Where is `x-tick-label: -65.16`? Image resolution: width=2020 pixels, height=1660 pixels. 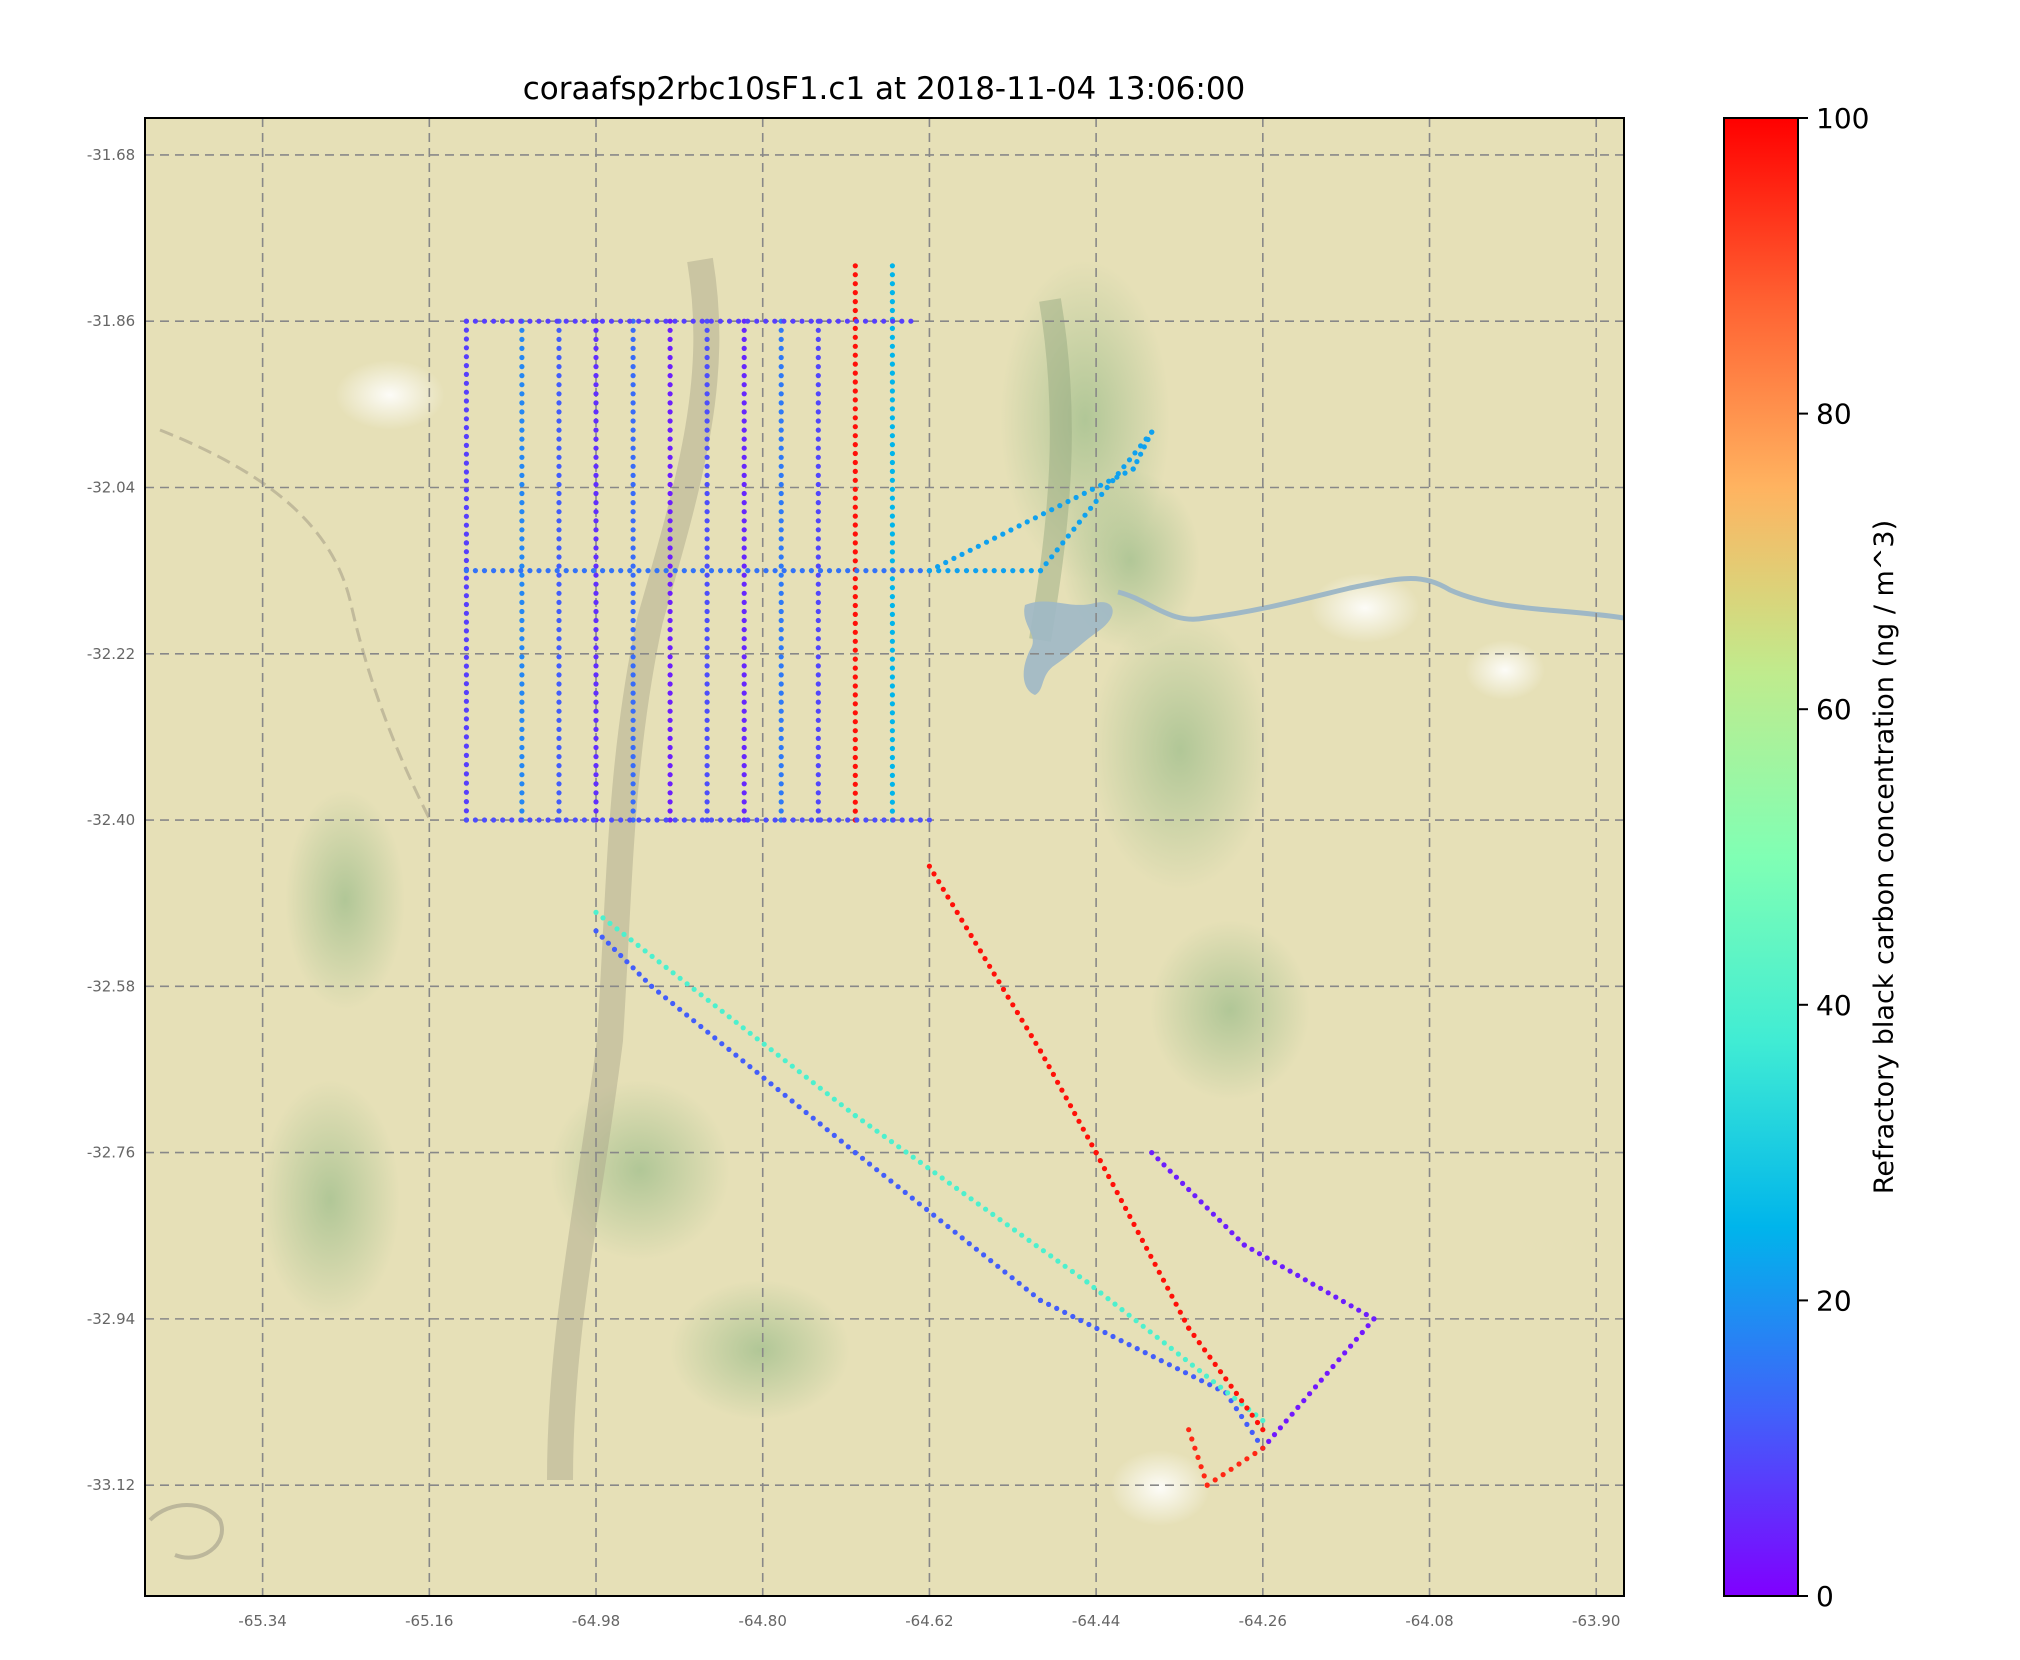 x-tick-label: -65.16 is located at coordinates (429, 1621).